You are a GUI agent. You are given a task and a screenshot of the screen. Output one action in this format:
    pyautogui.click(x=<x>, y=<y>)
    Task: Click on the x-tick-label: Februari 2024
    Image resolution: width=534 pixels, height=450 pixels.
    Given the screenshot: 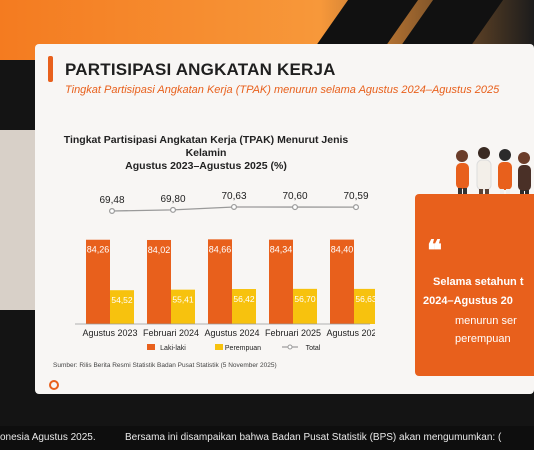 What is the action you would take?
    pyautogui.click(x=171, y=333)
    